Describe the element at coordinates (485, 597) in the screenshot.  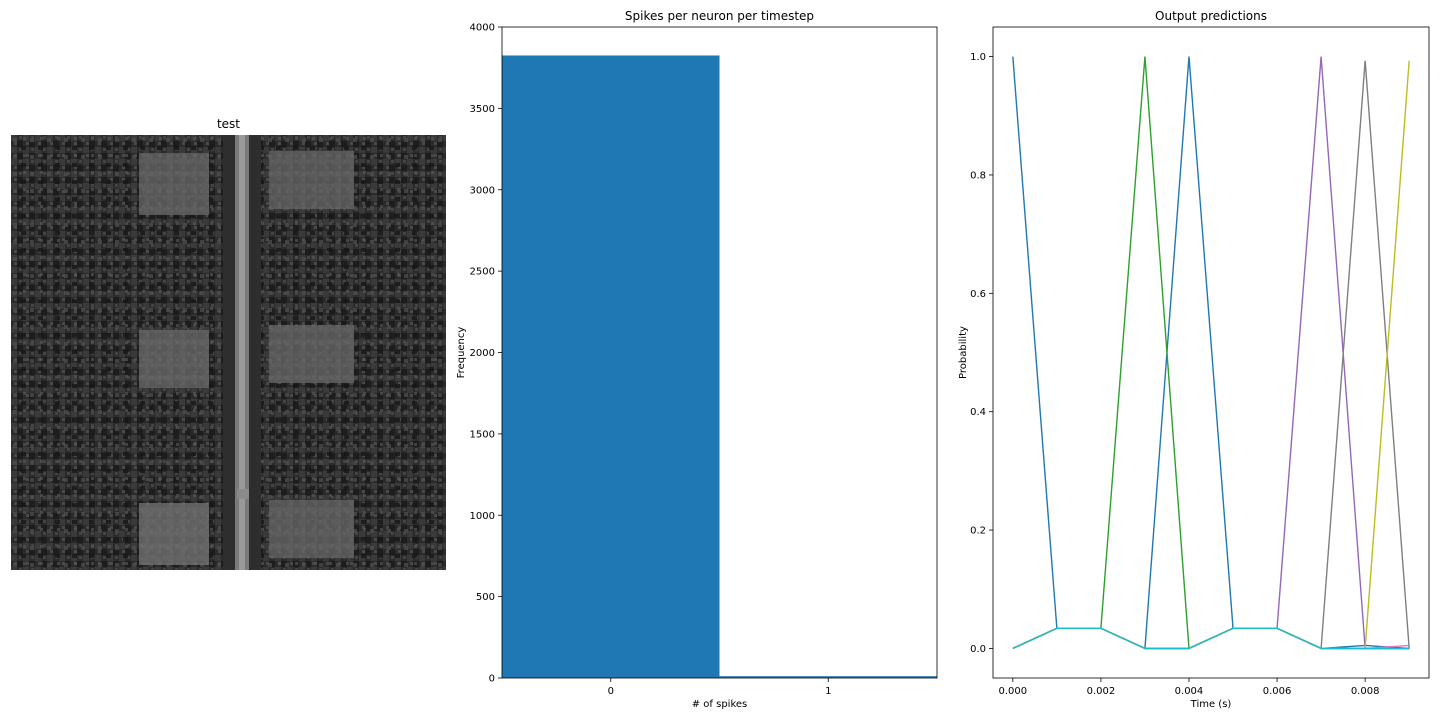
I see `bar-ytick-label: 500` at that location.